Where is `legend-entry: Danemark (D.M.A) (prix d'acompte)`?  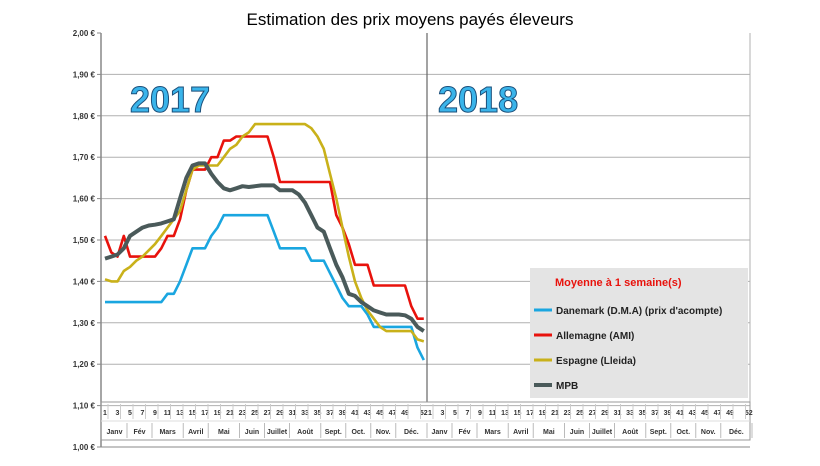
legend-entry: Danemark (D.M.A) (prix d'acompte) is located at coordinates (639, 311).